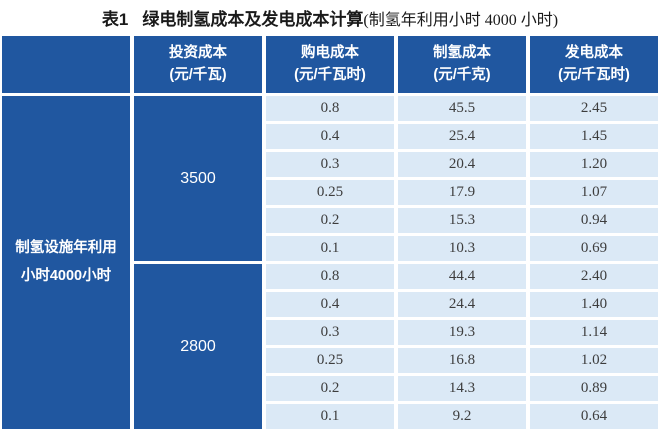 Image resolution: width=660 pixels, height=431 pixels. Describe the element at coordinates (115, 19) in the screenshot. I see `table-index: 表1` at that location.